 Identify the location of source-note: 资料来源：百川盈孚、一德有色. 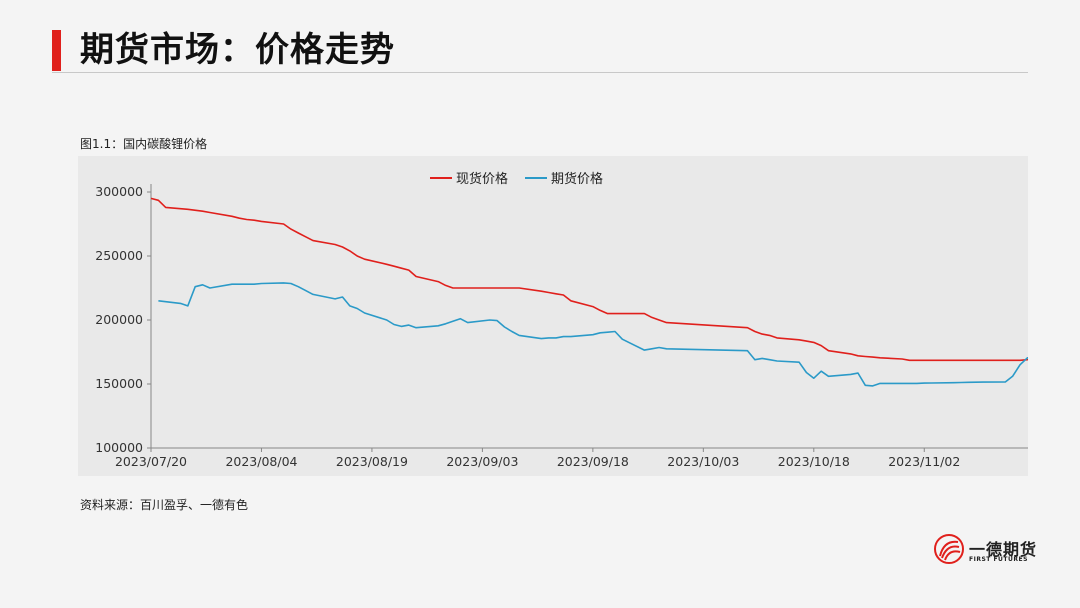
(164, 505).